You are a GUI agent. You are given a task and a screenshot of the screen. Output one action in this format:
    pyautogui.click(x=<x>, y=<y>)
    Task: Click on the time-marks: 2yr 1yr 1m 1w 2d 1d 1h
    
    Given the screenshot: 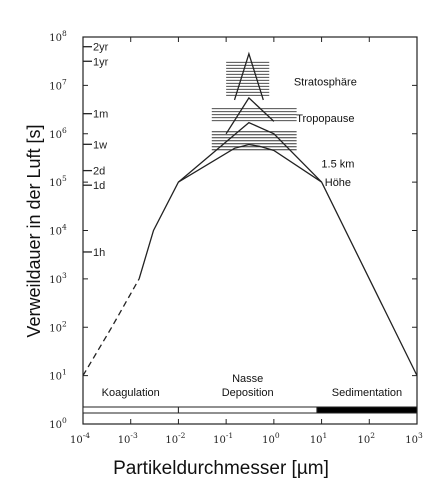 What is the action you would take?
    pyautogui.click(x=96, y=150)
    